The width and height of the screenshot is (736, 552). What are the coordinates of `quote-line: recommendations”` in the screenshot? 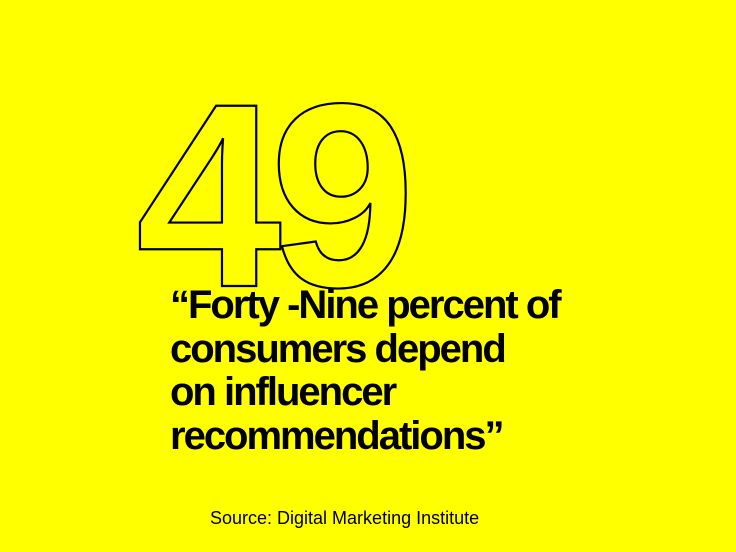 It's located at (336, 436).